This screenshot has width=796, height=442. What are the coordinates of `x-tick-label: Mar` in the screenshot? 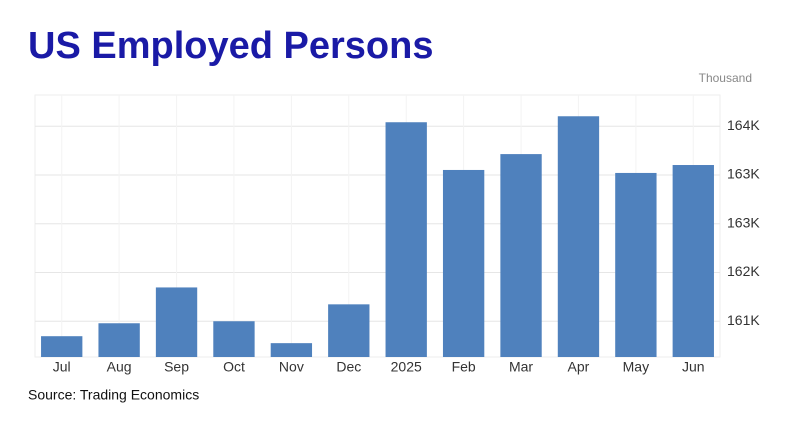 It's located at (521, 367).